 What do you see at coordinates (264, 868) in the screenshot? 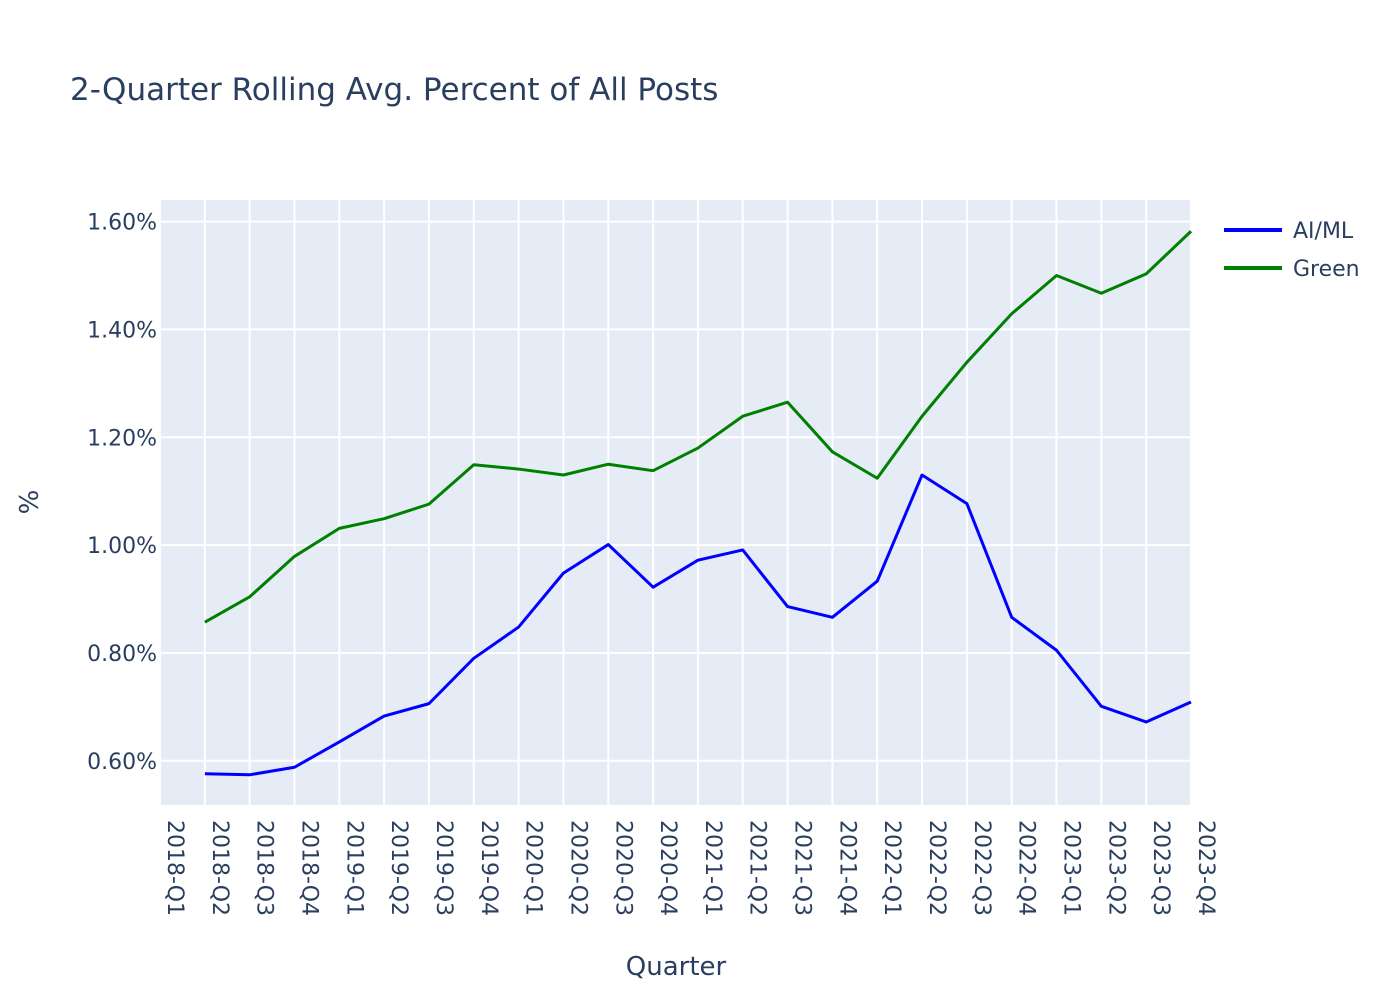
I see `x-tick-label: 2018-Q3` at bounding box center [264, 868].